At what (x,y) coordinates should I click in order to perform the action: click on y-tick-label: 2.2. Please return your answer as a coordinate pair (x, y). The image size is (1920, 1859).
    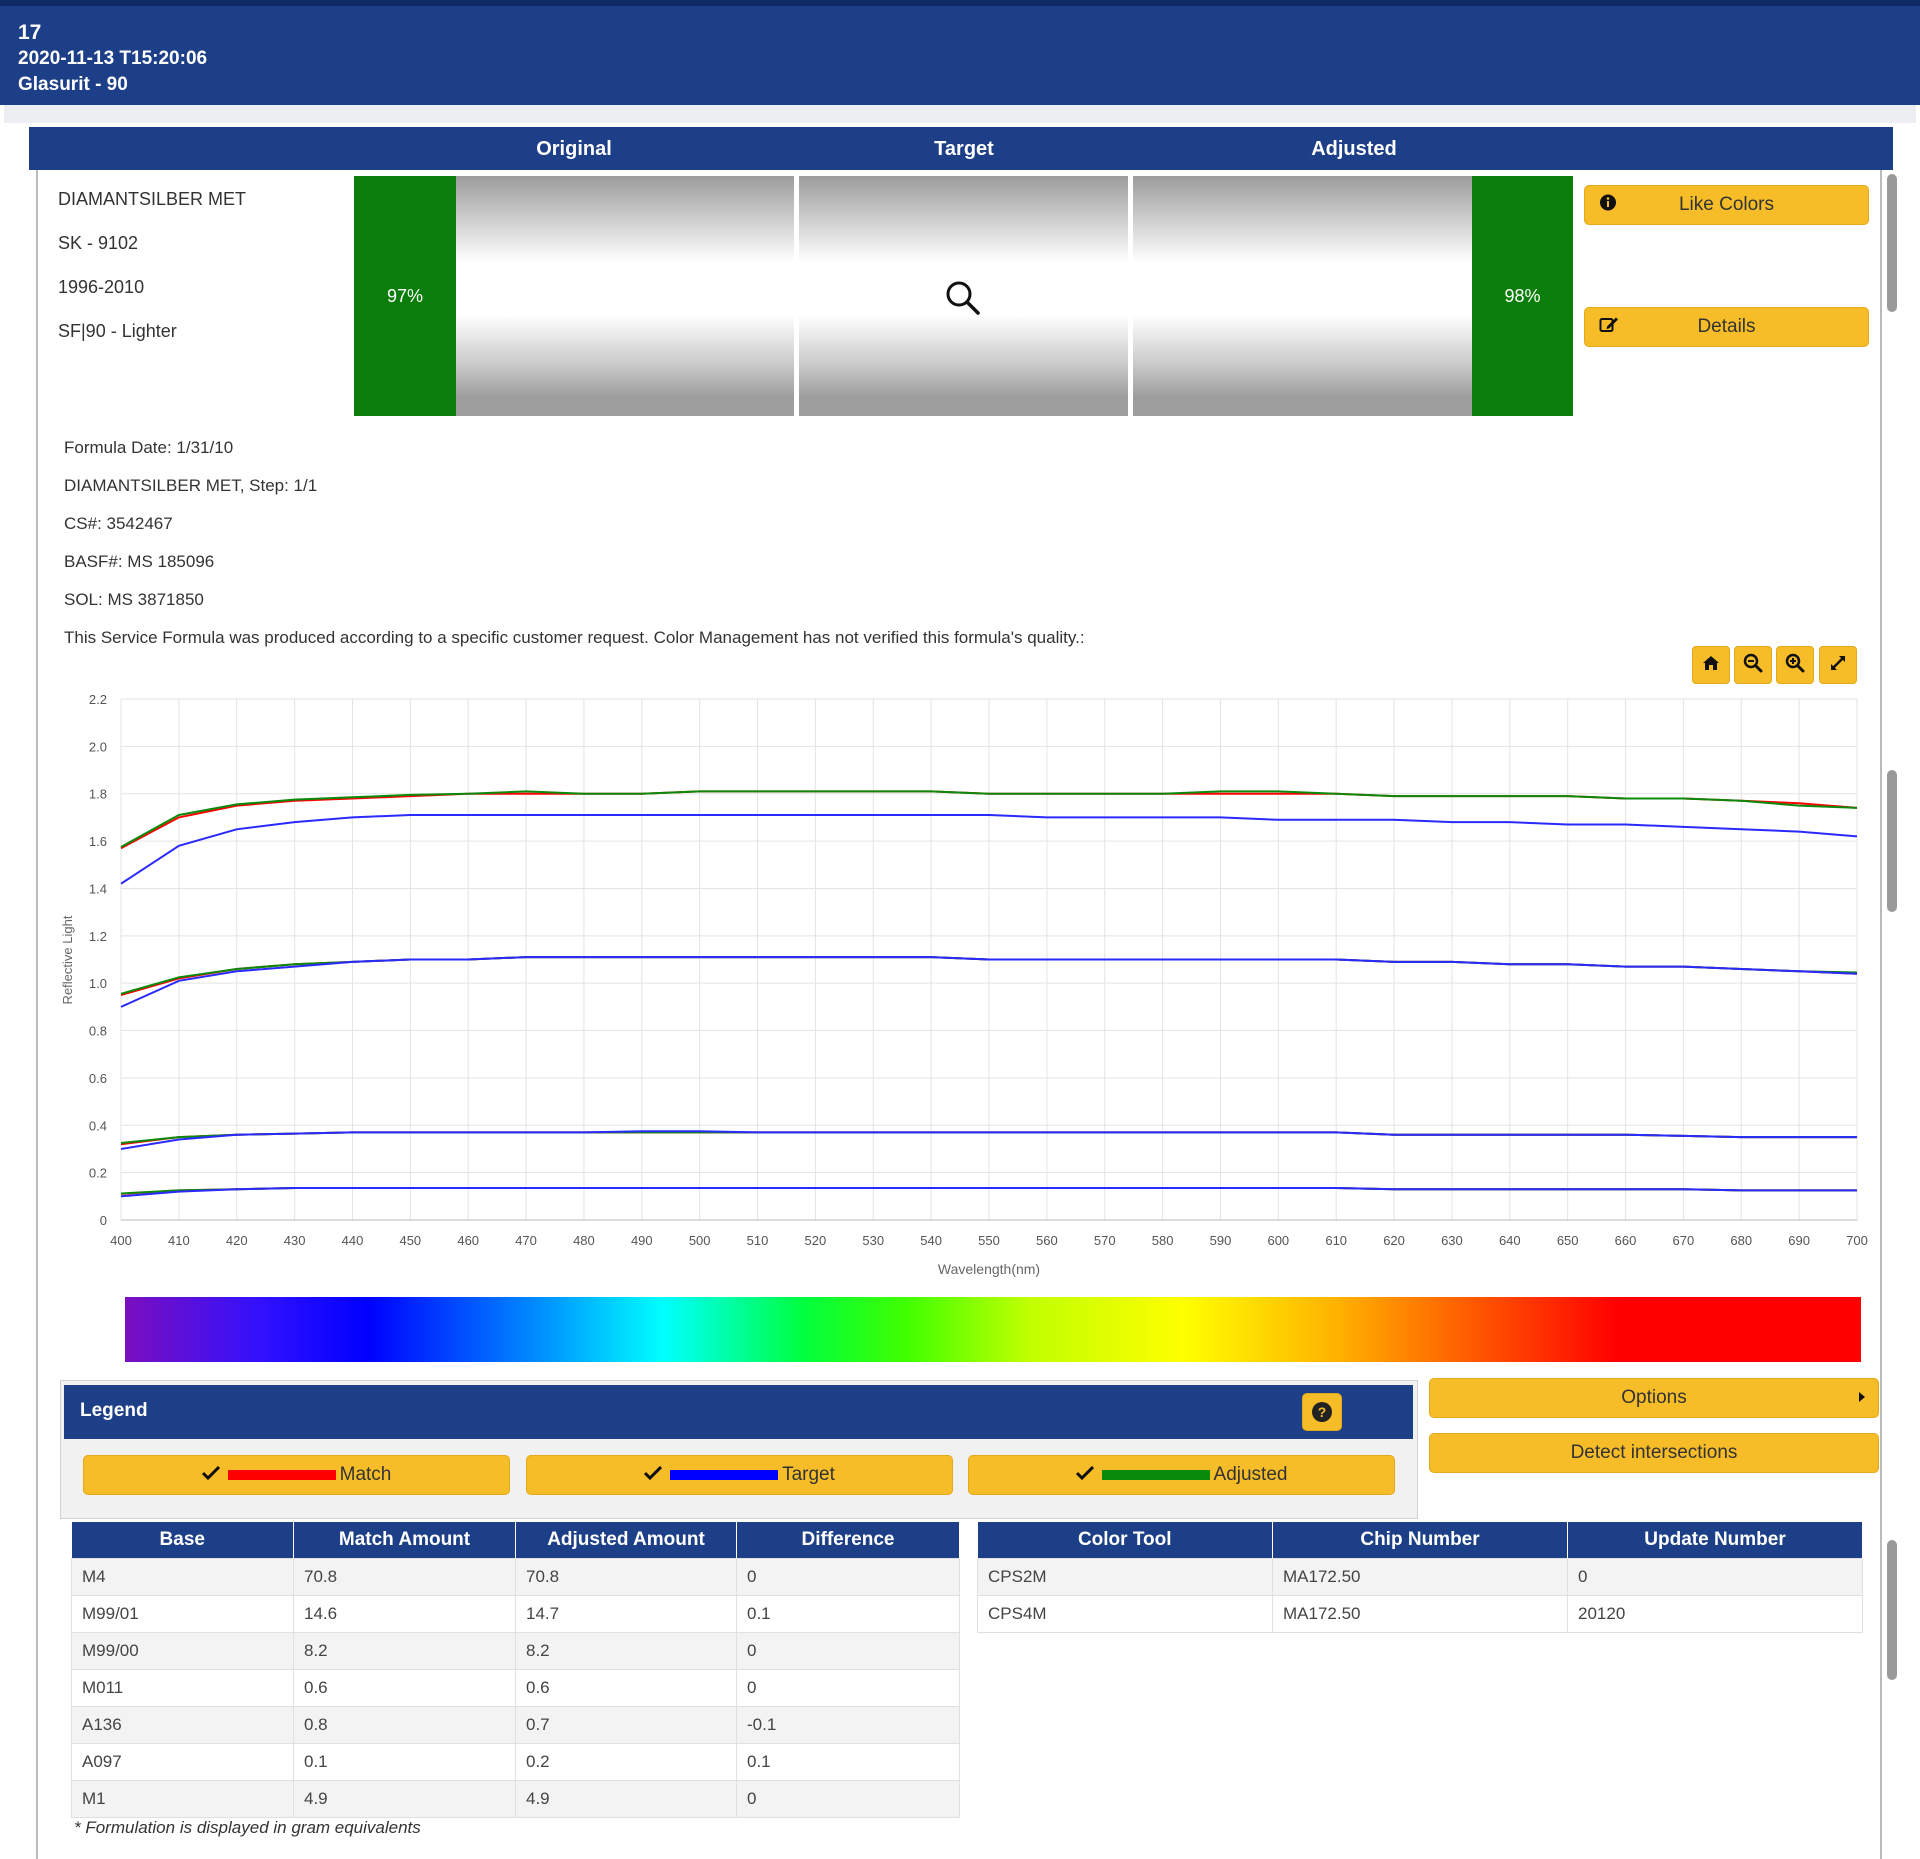
    Looking at the image, I should click on (98, 699).